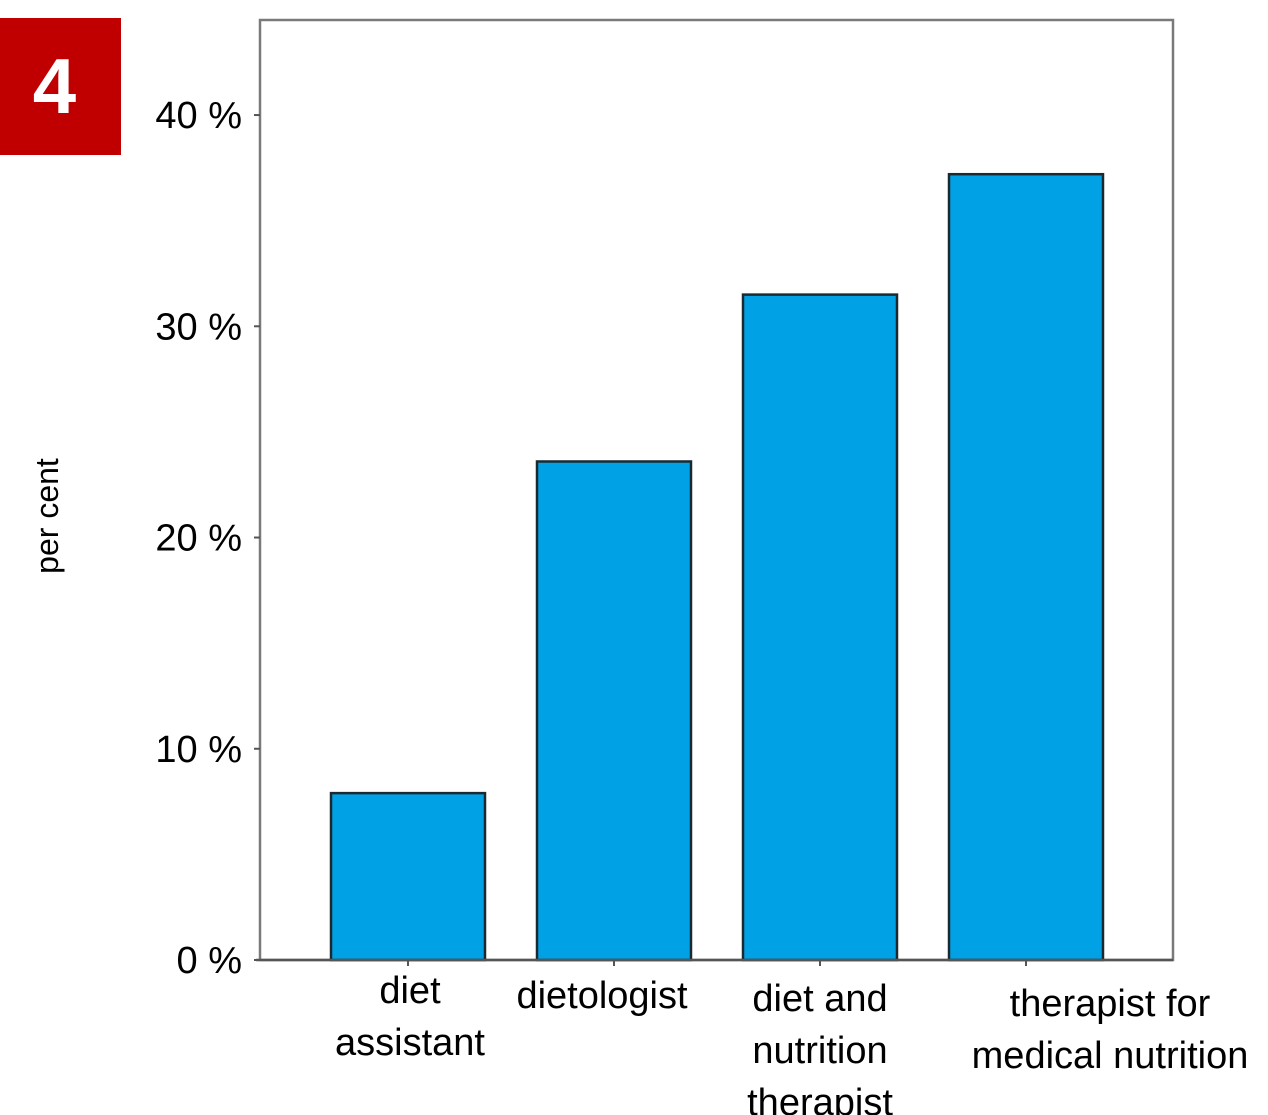 The height and width of the screenshot is (1115, 1268). What do you see at coordinates (209, 961) in the screenshot?
I see `y-tick-label: 0 %` at bounding box center [209, 961].